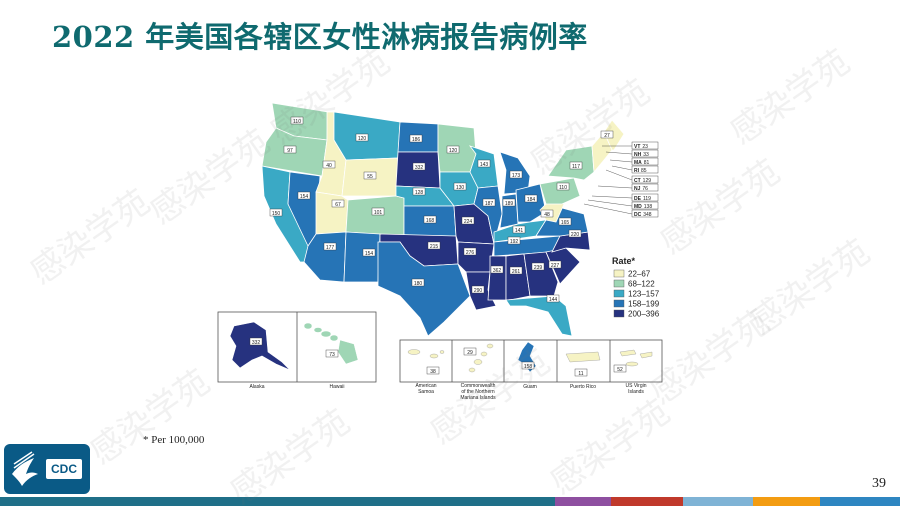 Image resolution: width=900 pixels, height=514 pixels. I want to click on state-value: 227, so click(555, 266).